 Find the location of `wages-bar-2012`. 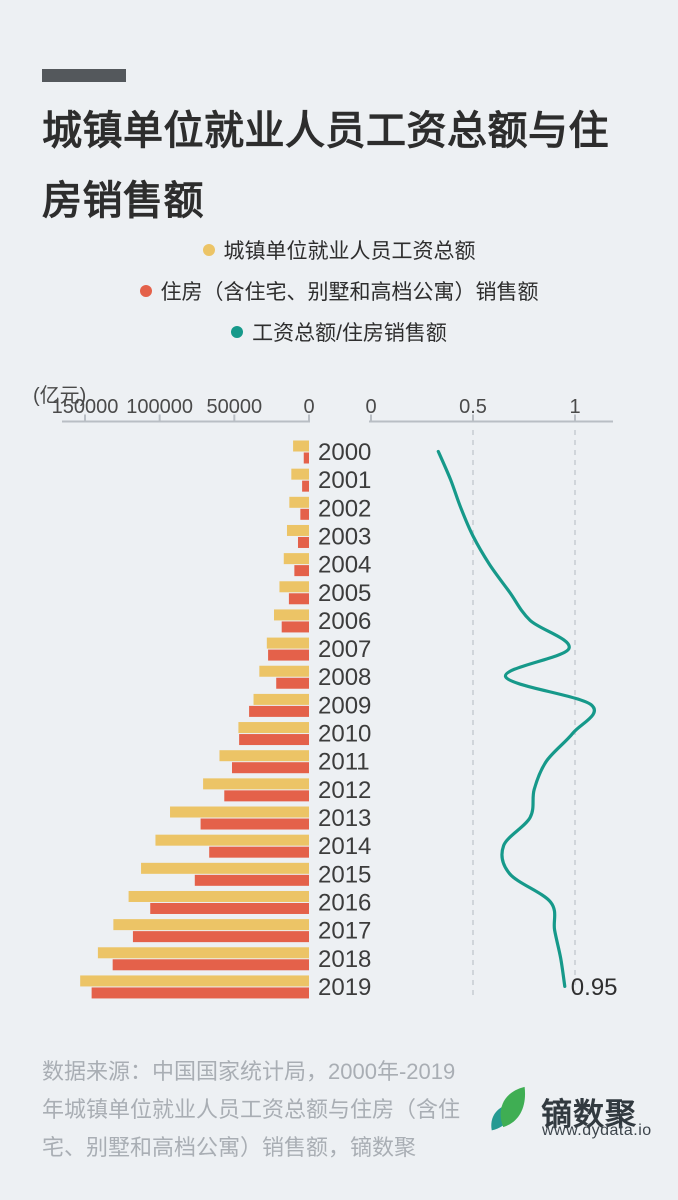

wages-bar-2012 is located at coordinates (256, 784).